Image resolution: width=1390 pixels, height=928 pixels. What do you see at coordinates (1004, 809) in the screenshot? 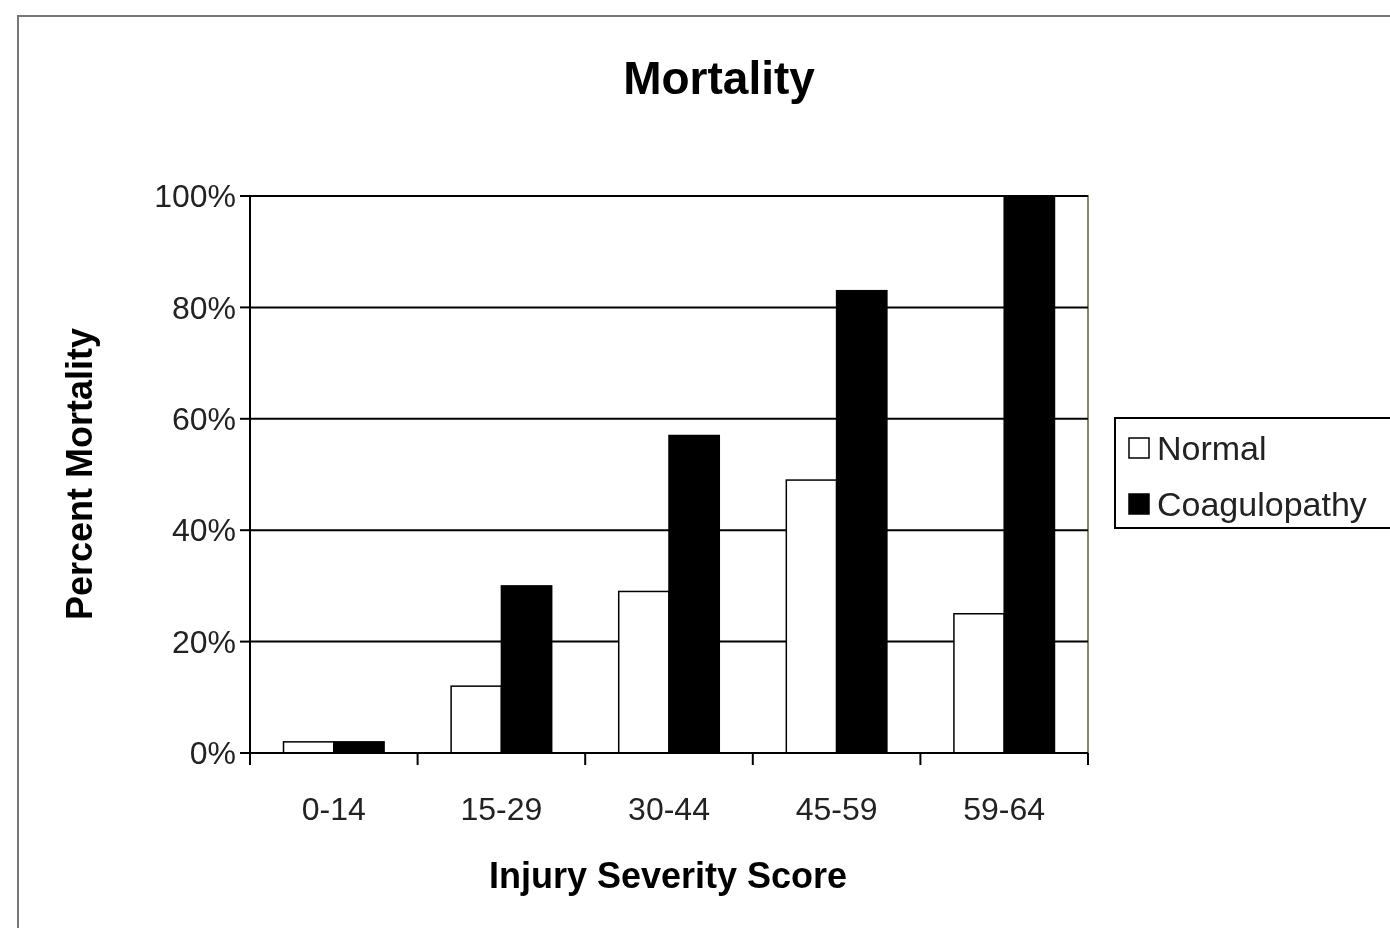
I see `x-tick-label: 59-64` at bounding box center [1004, 809].